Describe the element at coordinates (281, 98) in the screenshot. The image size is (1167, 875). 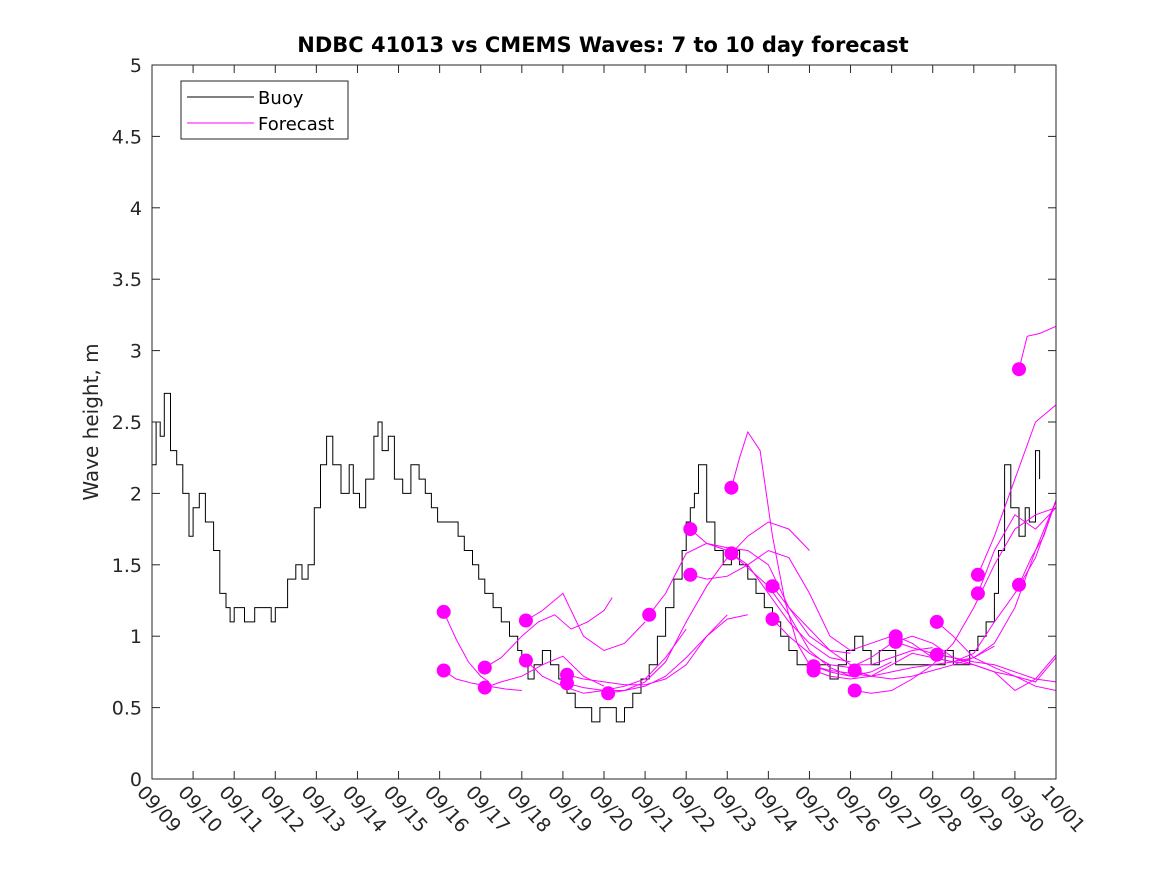
I see `legend-buoy-label: Buoy` at that location.